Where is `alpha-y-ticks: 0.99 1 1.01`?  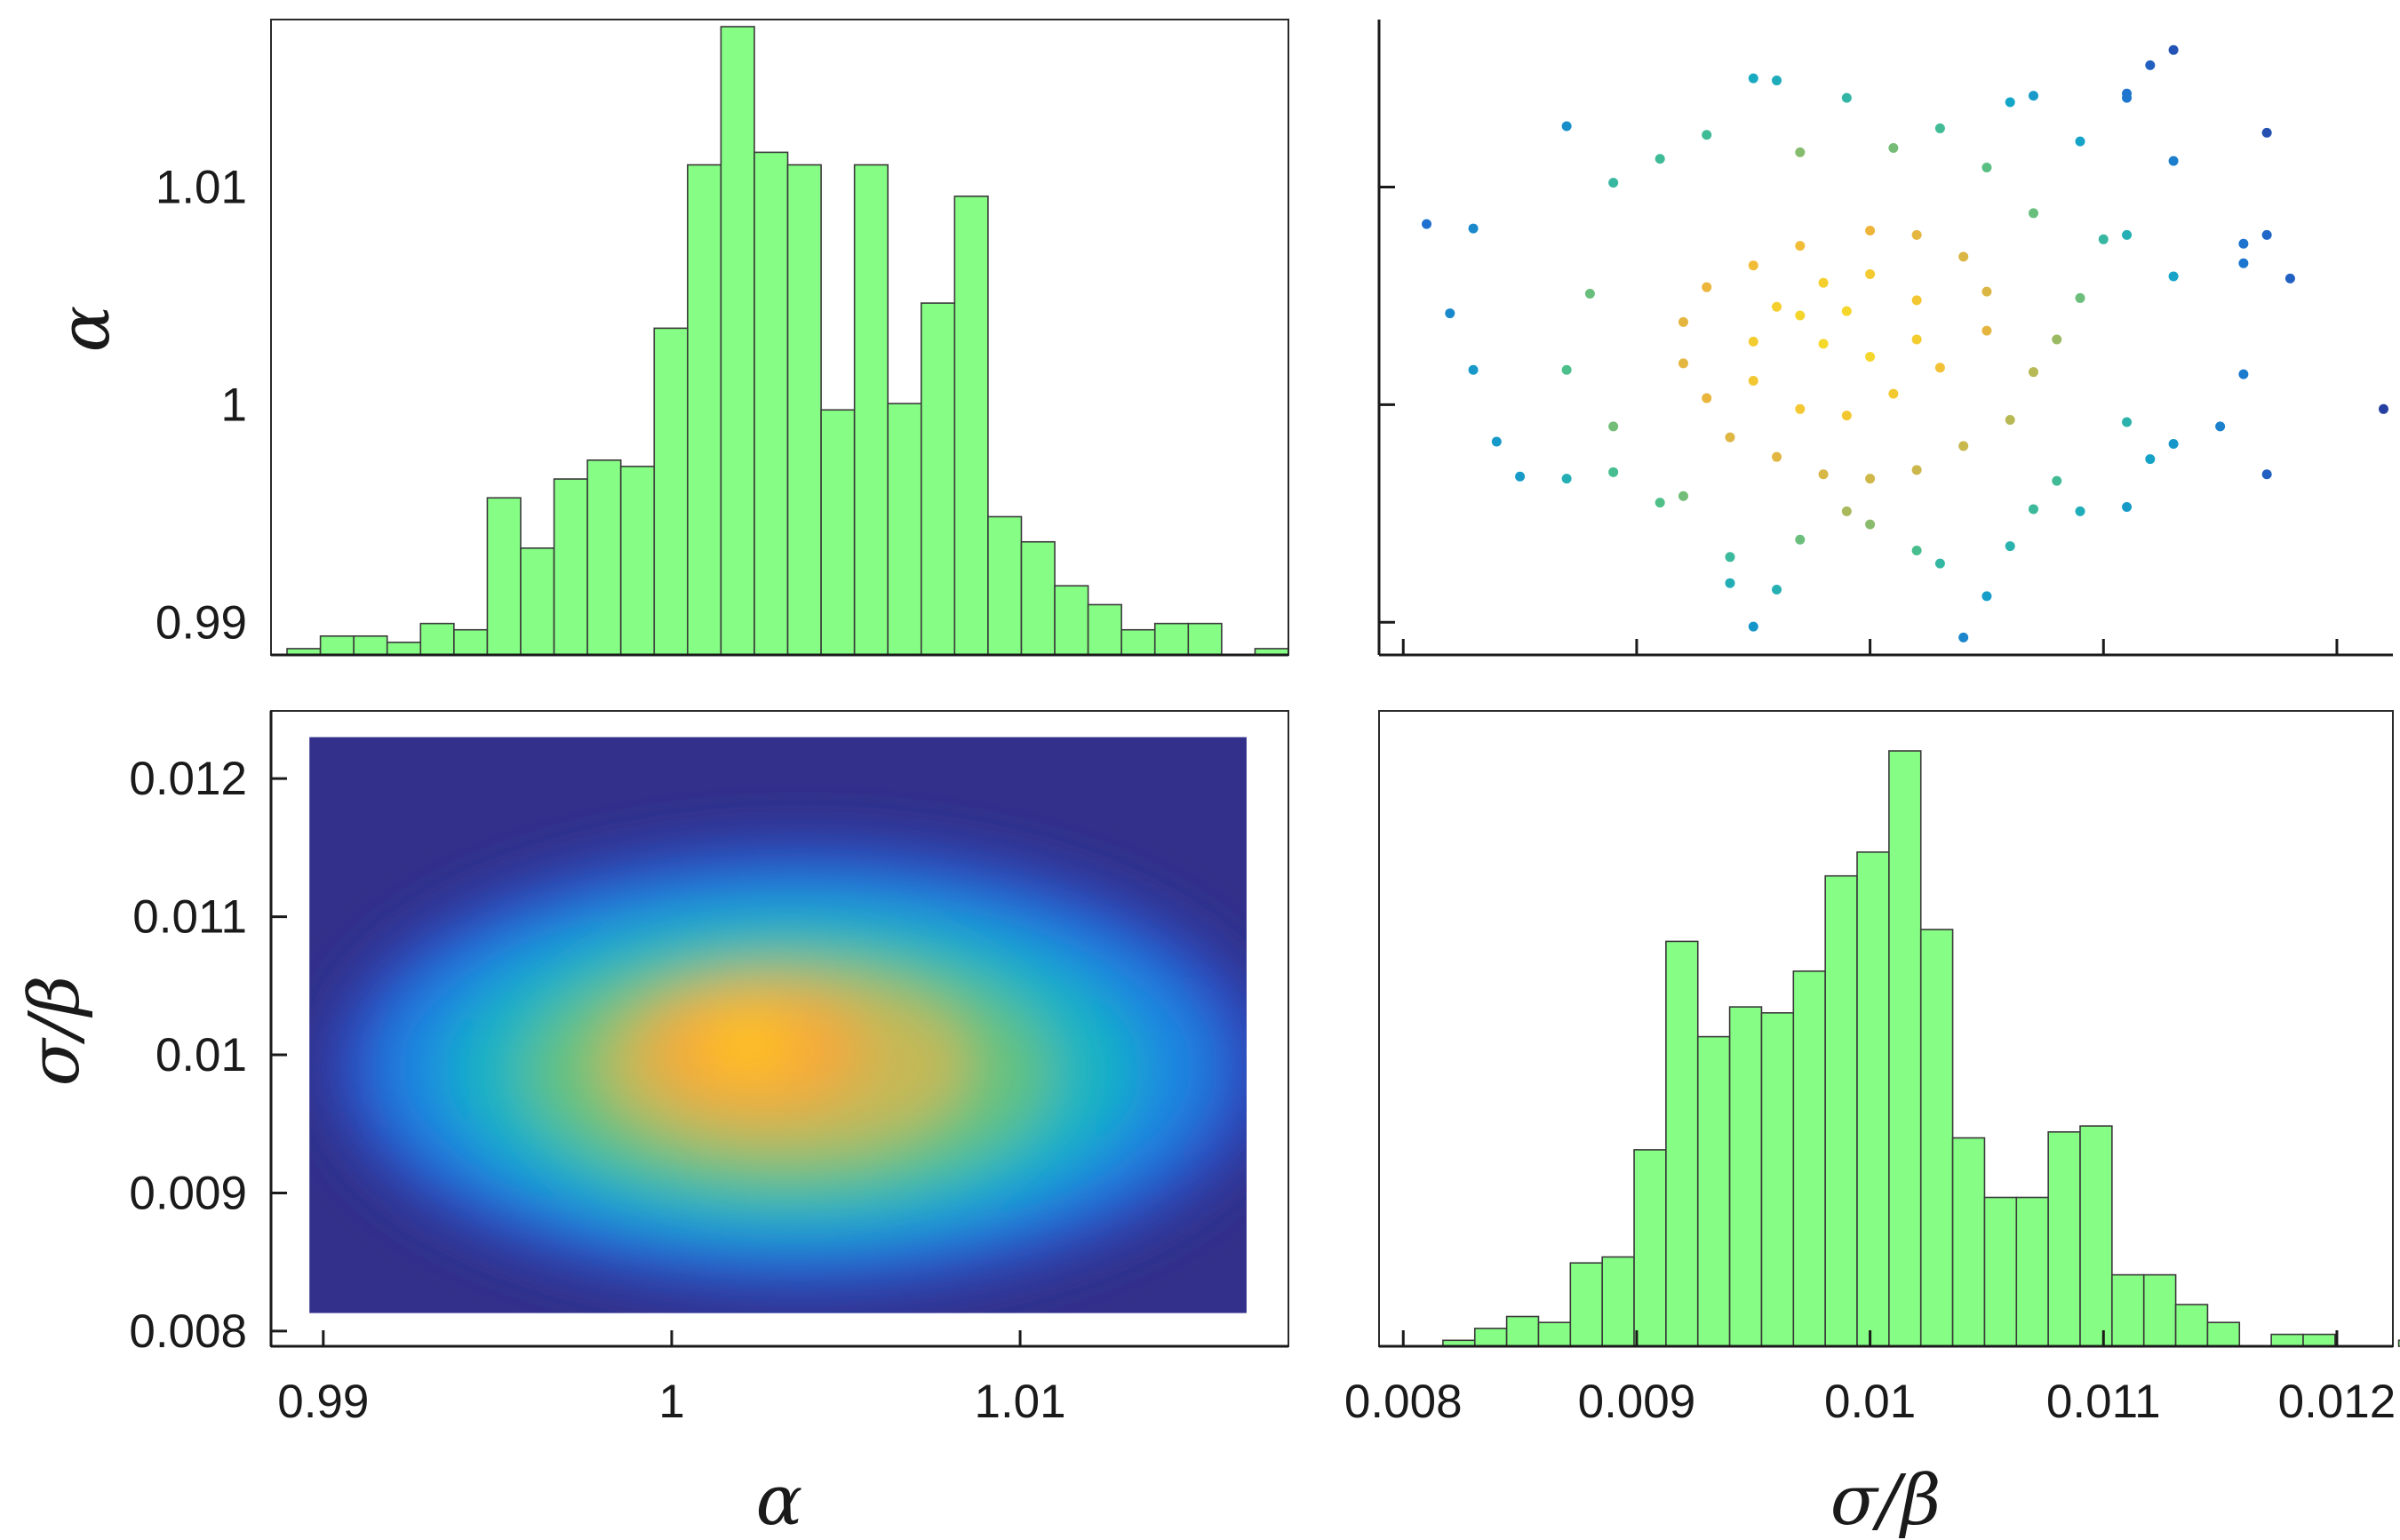
alpha-y-ticks: 0.99 1 1.01 is located at coordinates (201, 406).